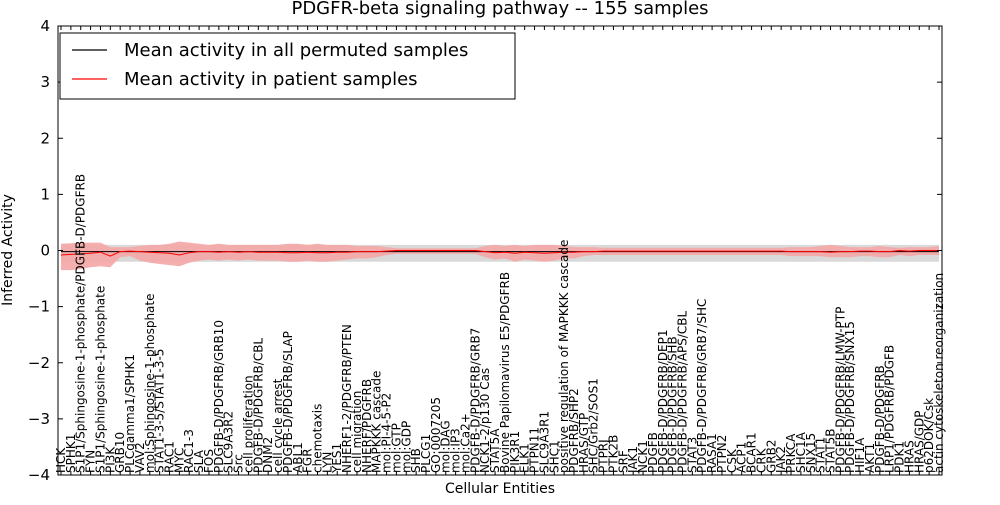 The width and height of the screenshot is (1000, 505). I want to click on x-tick-label: cell migration, so click(357, 432).